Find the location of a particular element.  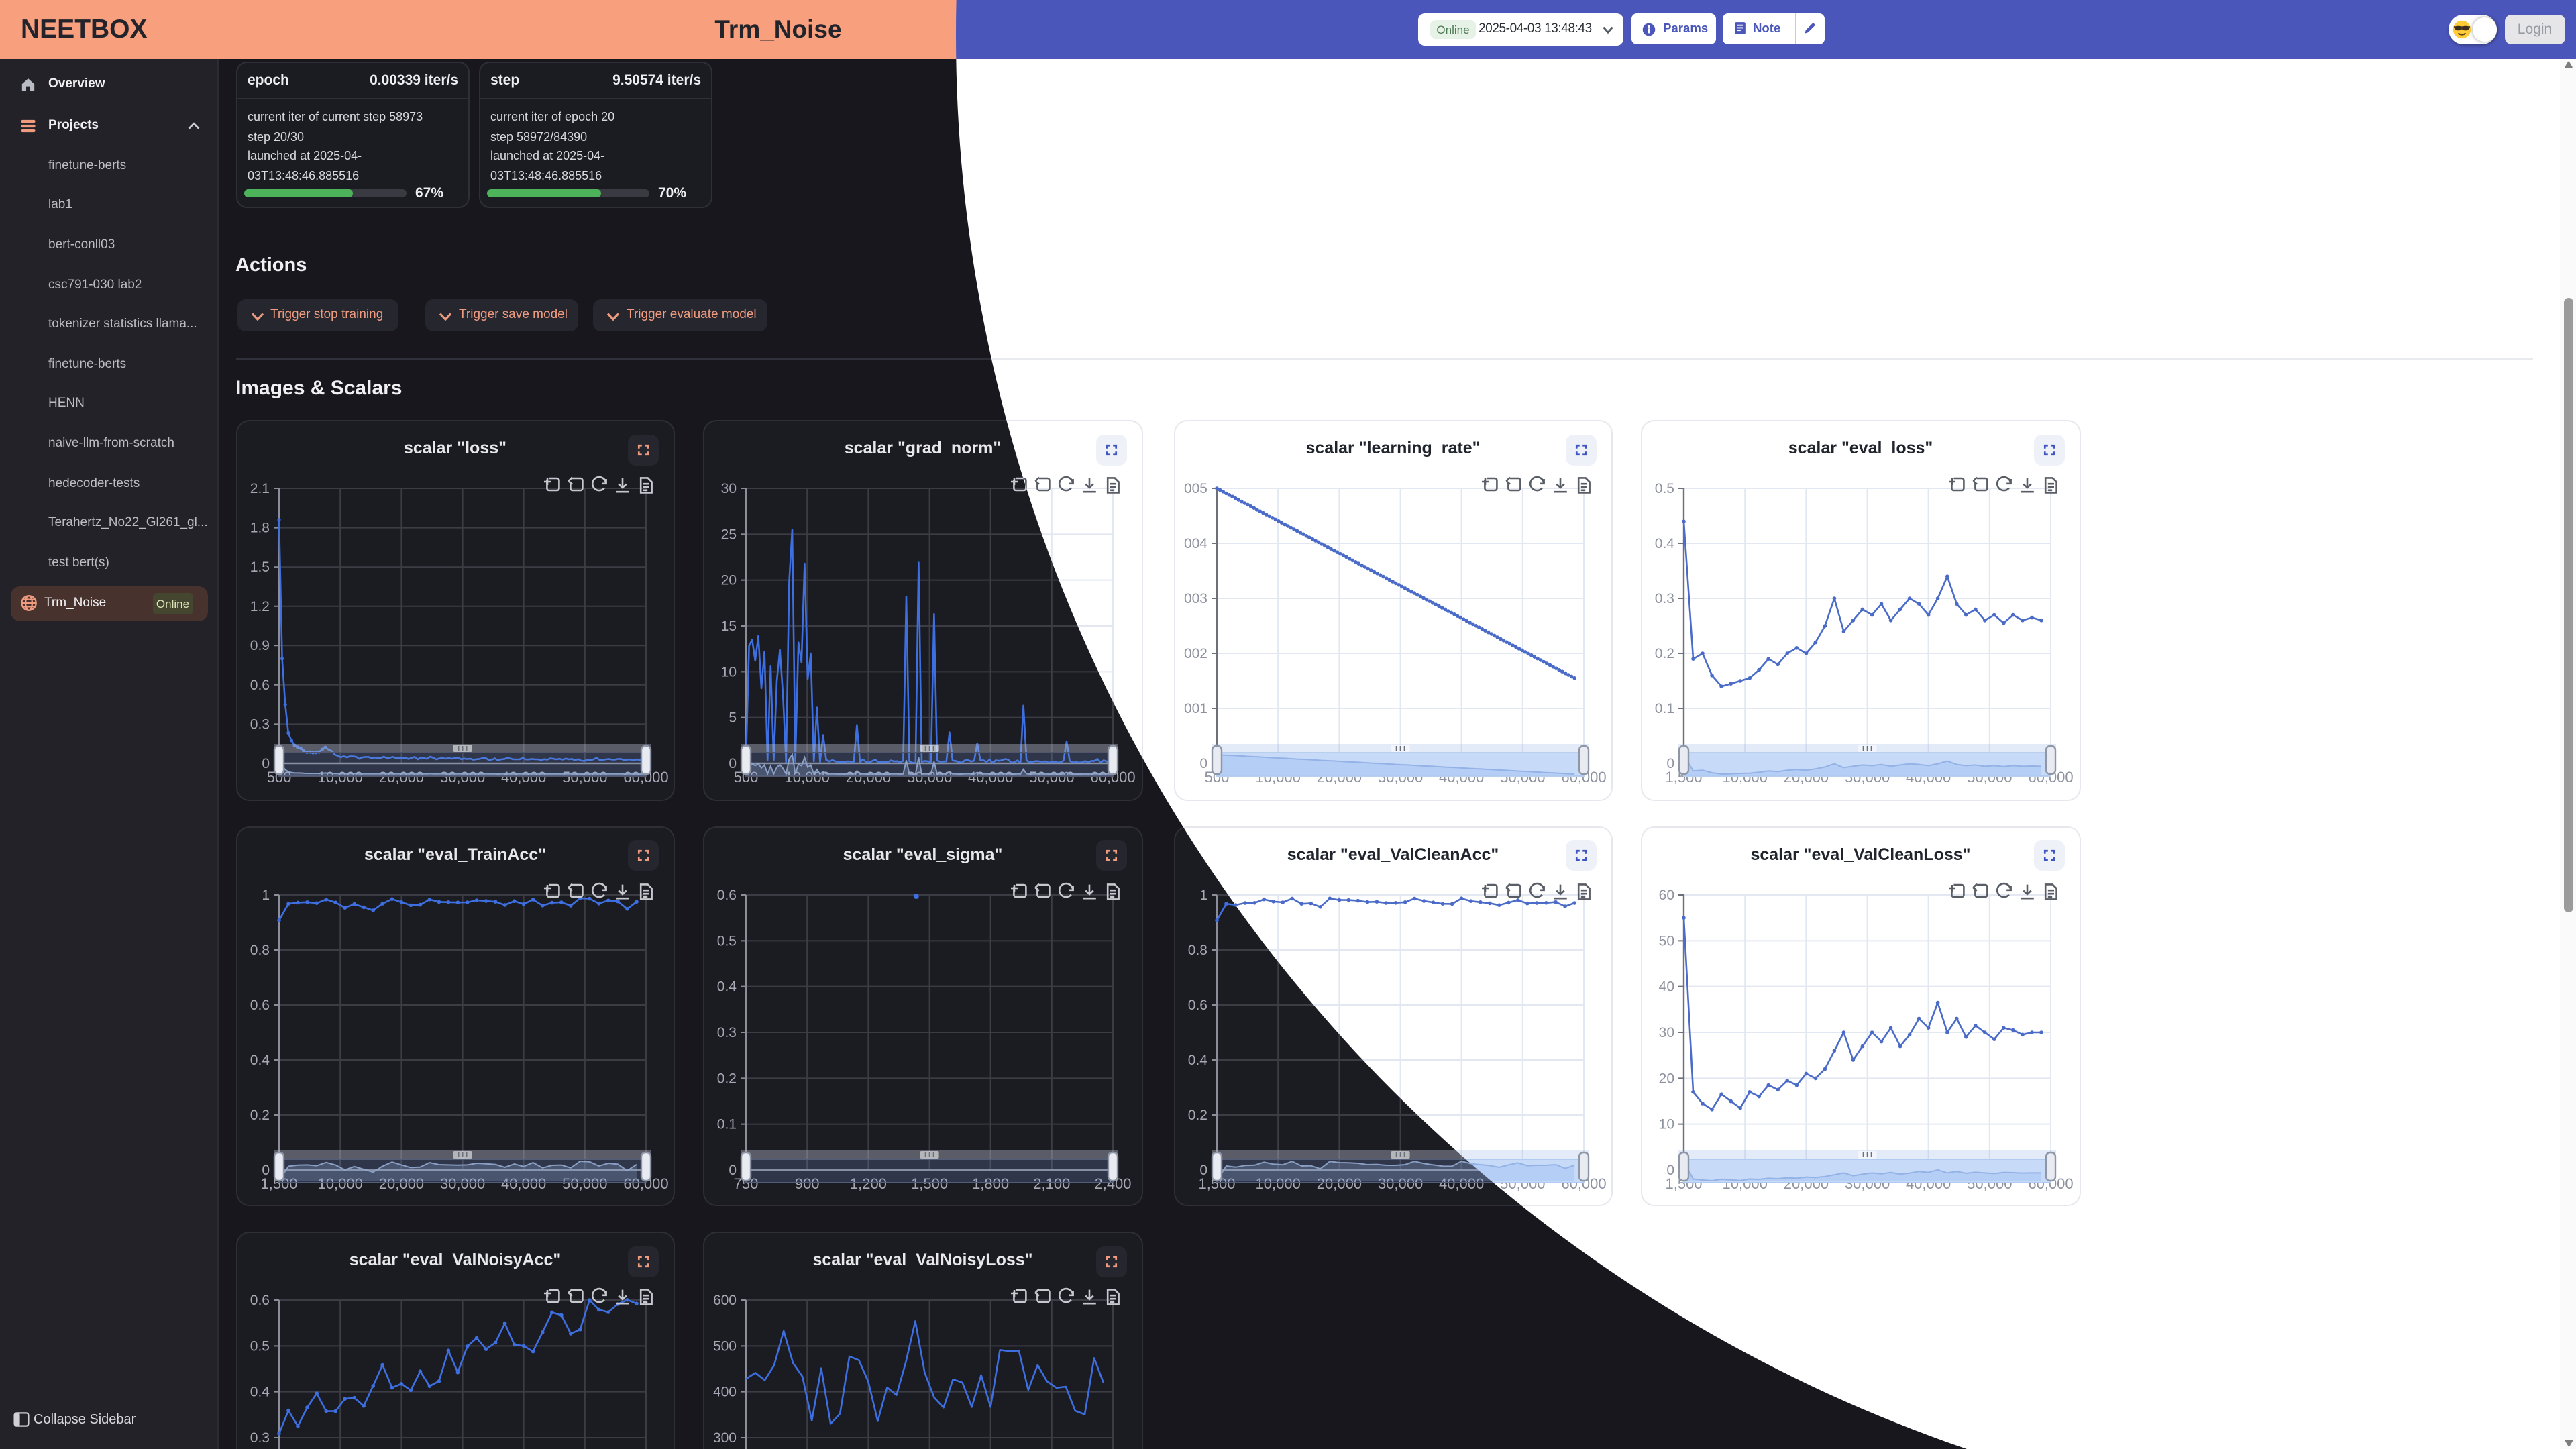

svg-text: 60 is located at coordinates (1666, 894).